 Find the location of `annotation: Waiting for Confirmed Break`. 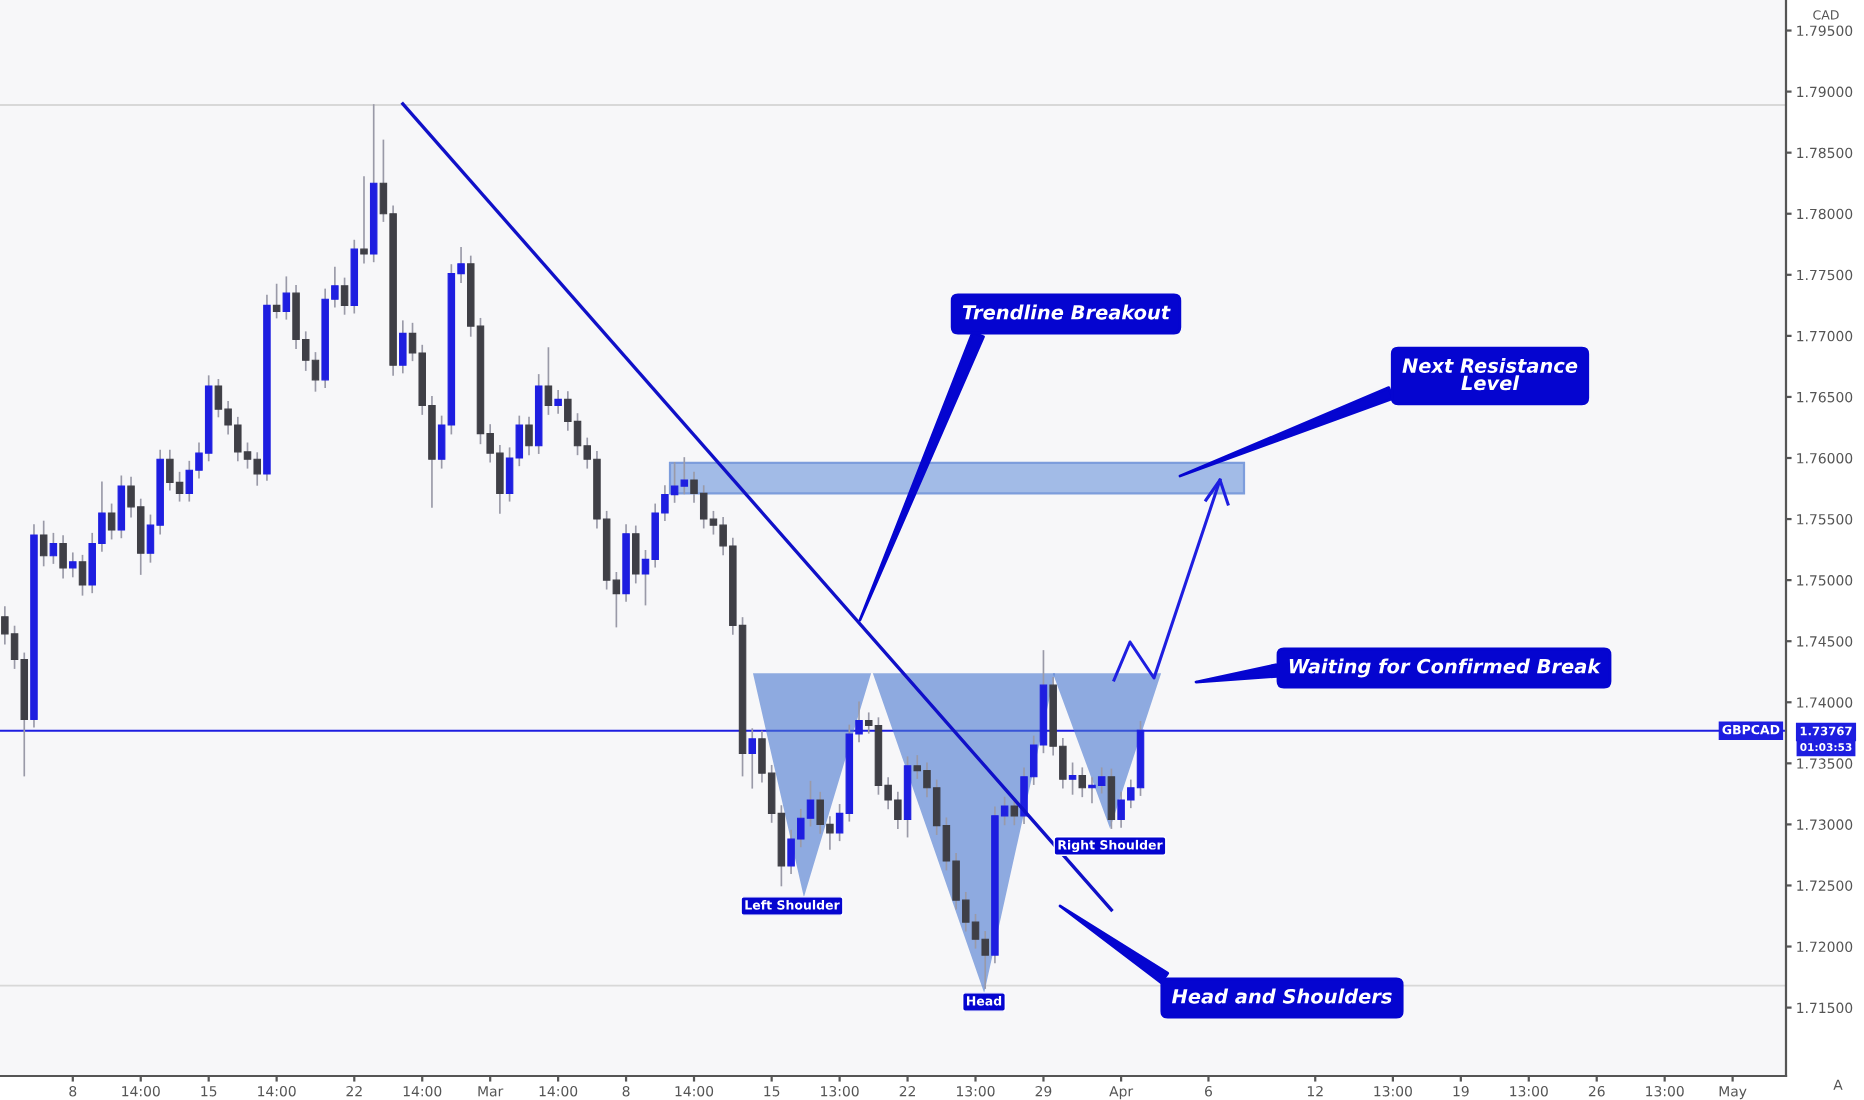

annotation: Waiting for Confirmed Break is located at coordinates (1445, 668).